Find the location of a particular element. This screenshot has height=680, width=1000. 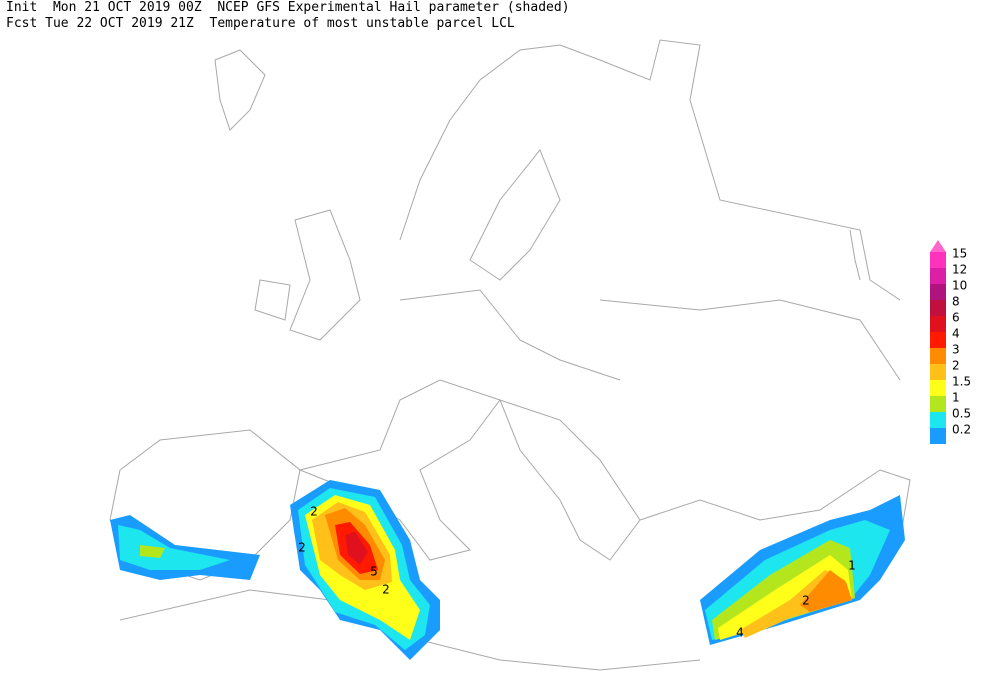

legend-label: 1.5 is located at coordinates (961, 382).